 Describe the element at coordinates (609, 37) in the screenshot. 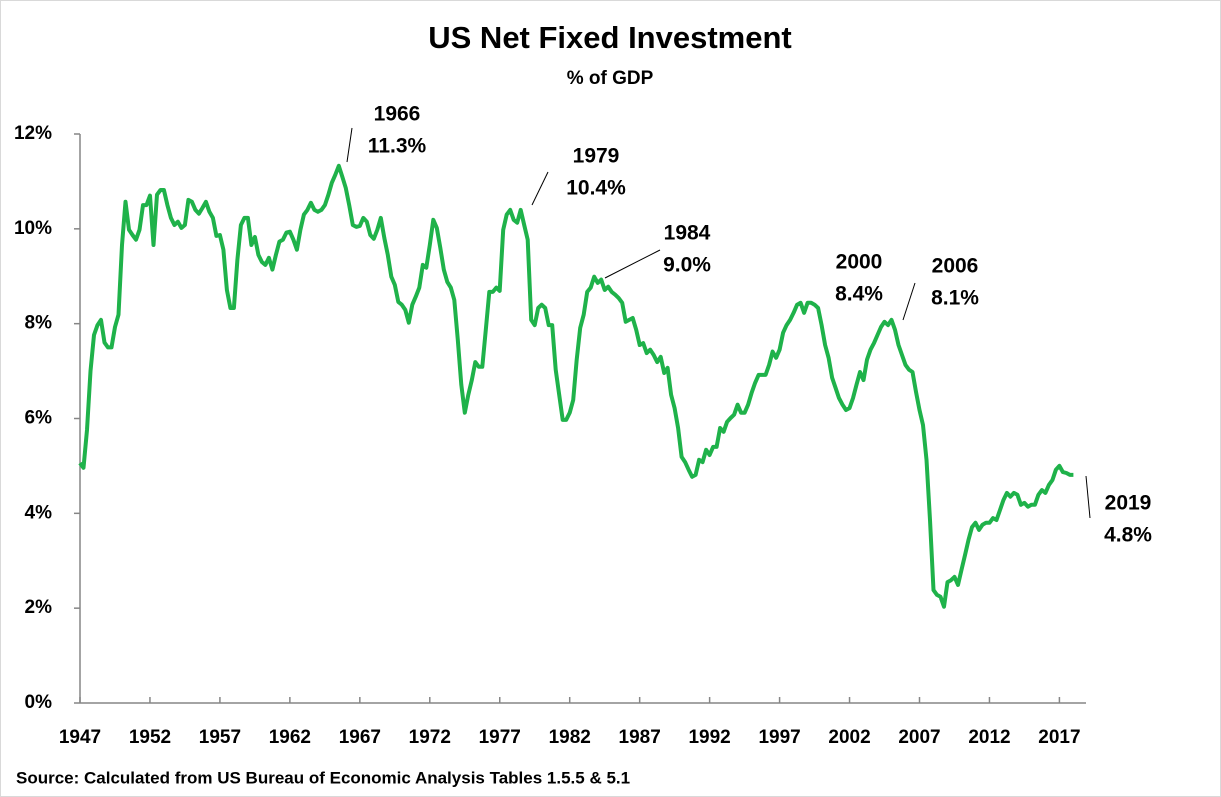

I see `chart-title: US Net Fixed Investment` at that location.